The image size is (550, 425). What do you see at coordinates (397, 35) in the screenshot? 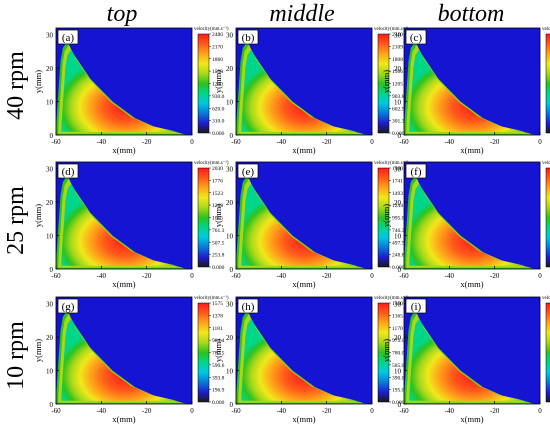
I see `colorbar-tick-label: 2410` at bounding box center [397, 35].